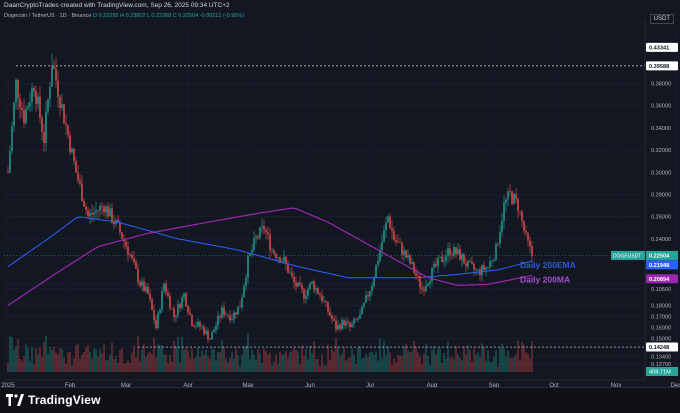 The height and width of the screenshot is (413, 680). I want to click on resistance-tag-bg, so click(662, 66).